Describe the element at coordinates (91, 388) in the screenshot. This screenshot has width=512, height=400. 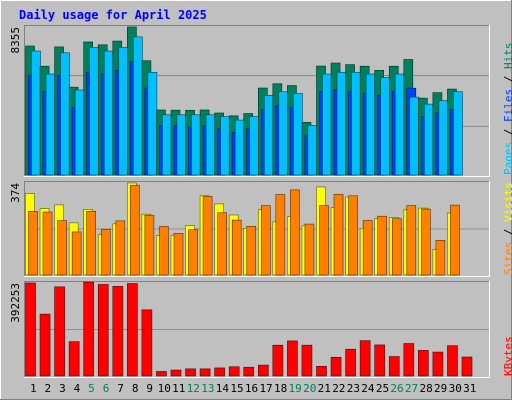
I see `x-tick-label-5: 5` at that location.